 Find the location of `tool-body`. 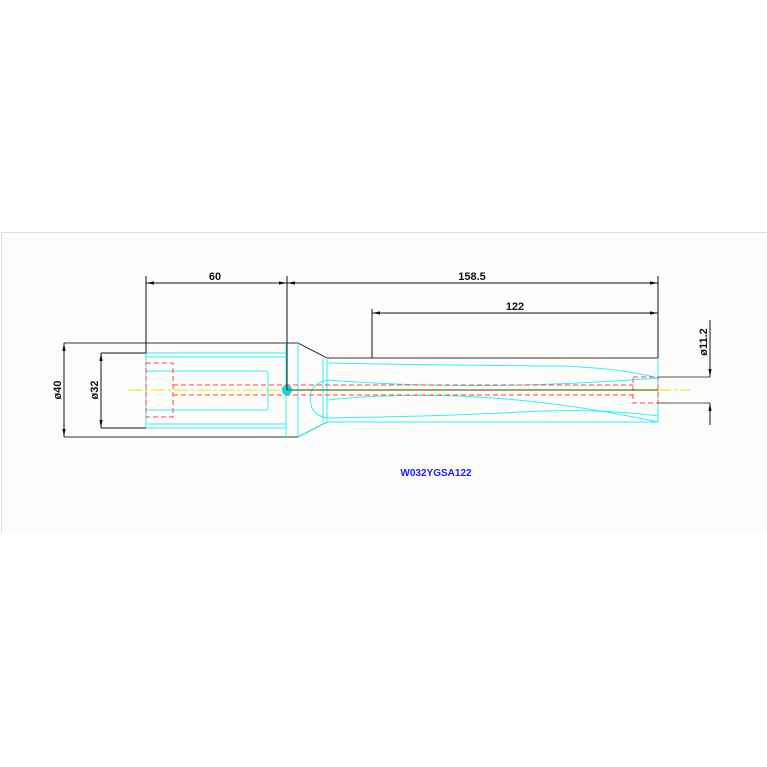

tool-body is located at coordinates (402, 390).